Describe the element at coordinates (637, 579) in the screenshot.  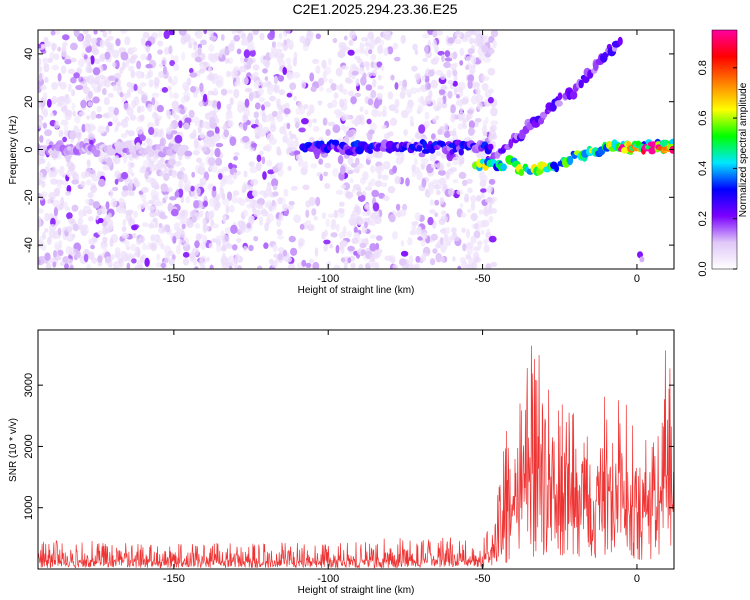
I see `snr-x-tick-label: 0` at that location.